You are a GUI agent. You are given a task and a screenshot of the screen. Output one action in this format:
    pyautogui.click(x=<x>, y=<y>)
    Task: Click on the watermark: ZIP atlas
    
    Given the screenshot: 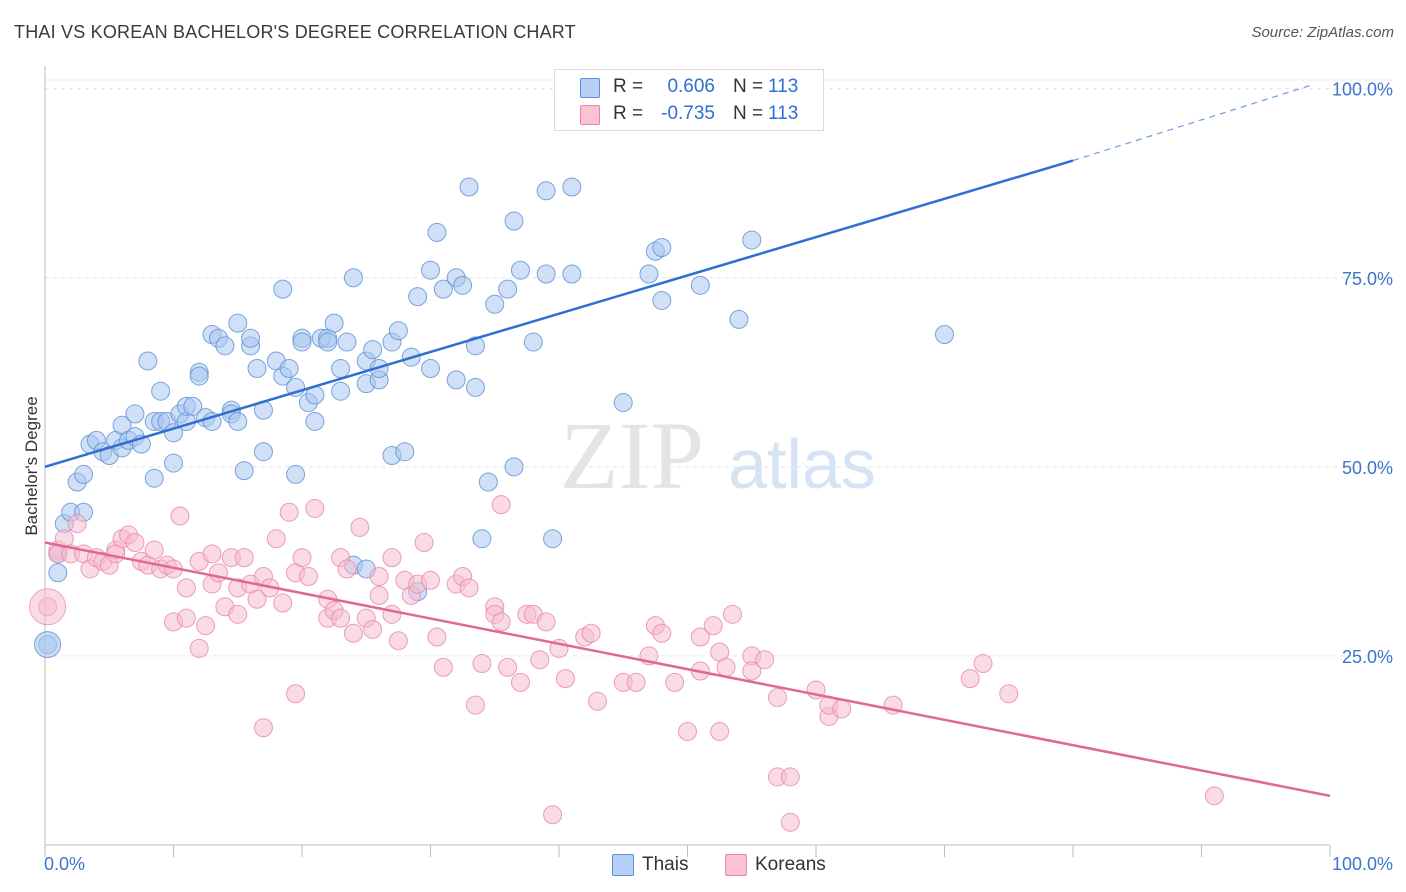 What is the action you would take?
    pyautogui.click(x=718, y=455)
    